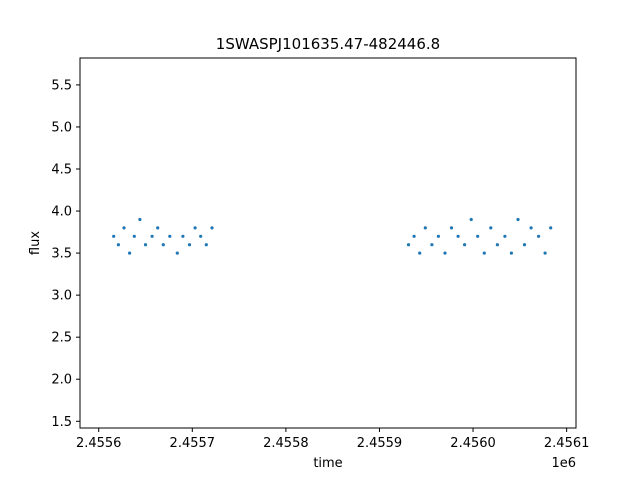  Describe the element at coordinates (61, 127) in the screenshot. I see `y-tick-label: 5.0` at that location.